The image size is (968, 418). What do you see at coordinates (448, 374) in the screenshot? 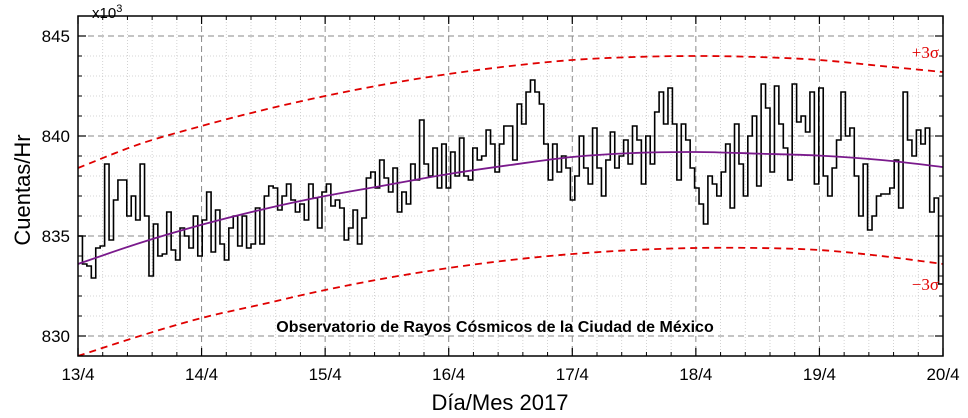
I see `x-tick-label: 16/4` at bounding box center [448, 374].